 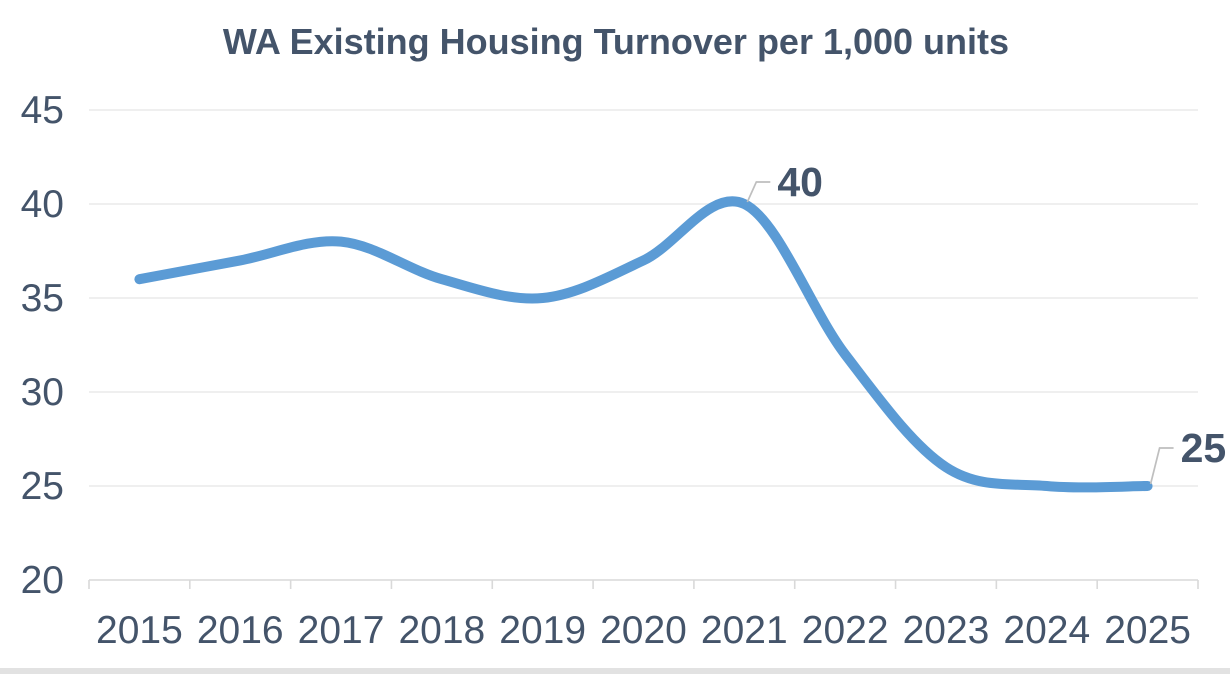 I want to click on data-label-value: 25, so click(x=1204, y=448).